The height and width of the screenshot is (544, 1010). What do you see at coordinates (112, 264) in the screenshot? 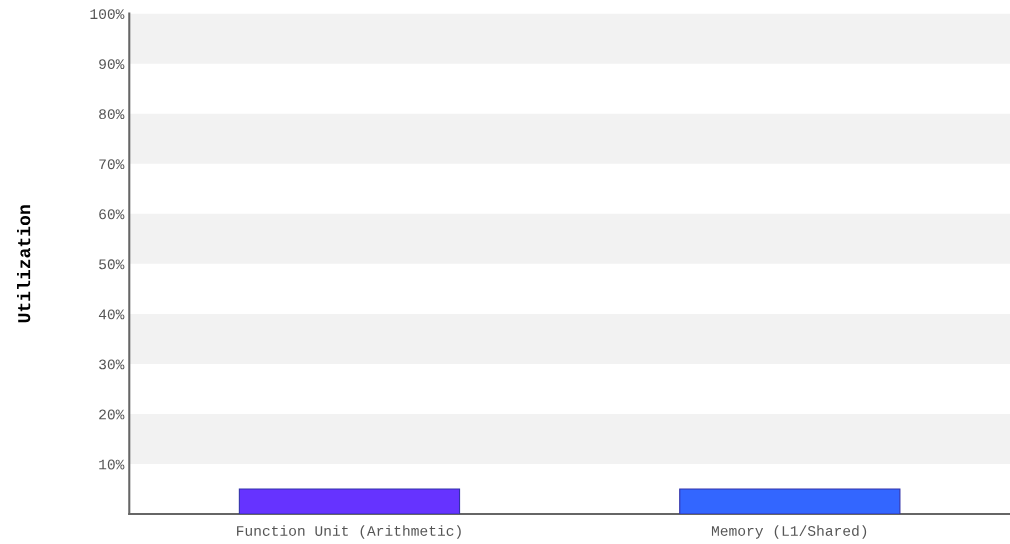
I see `y-tick-label: 50%` at bounding box center [112, 264].